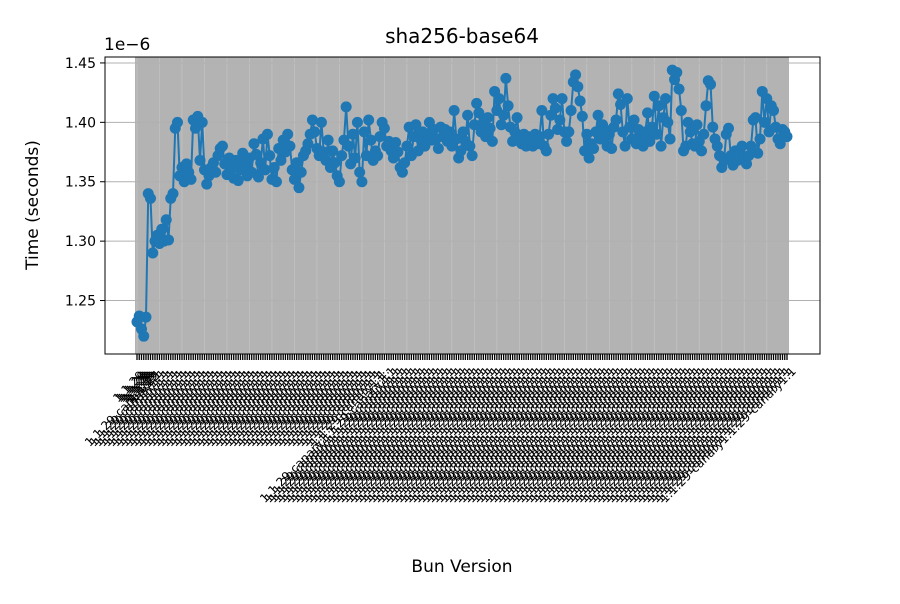  Describe the element at coordinates (80, 242) in the screenshot. I see `y-tick-label: 1.30` at that location.